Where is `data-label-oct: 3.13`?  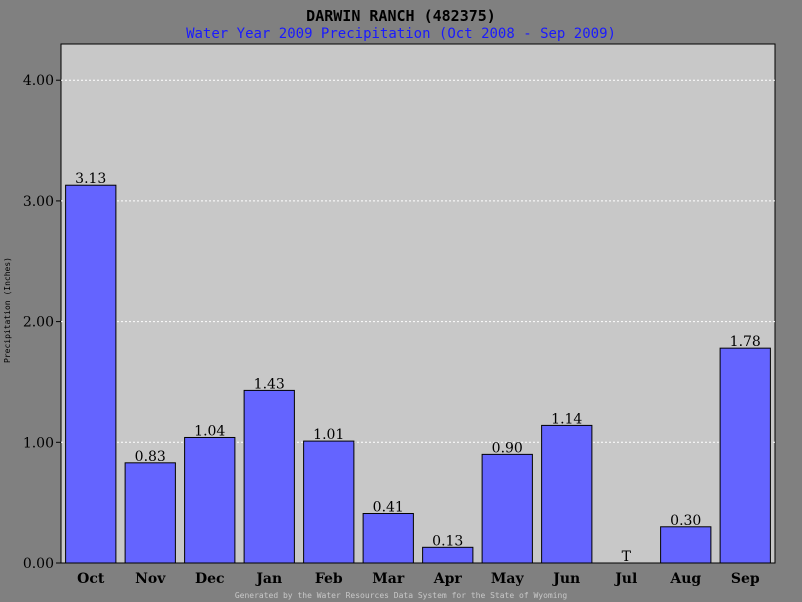
data-label-oct: 3.13 is located at coordinates (90, 179).